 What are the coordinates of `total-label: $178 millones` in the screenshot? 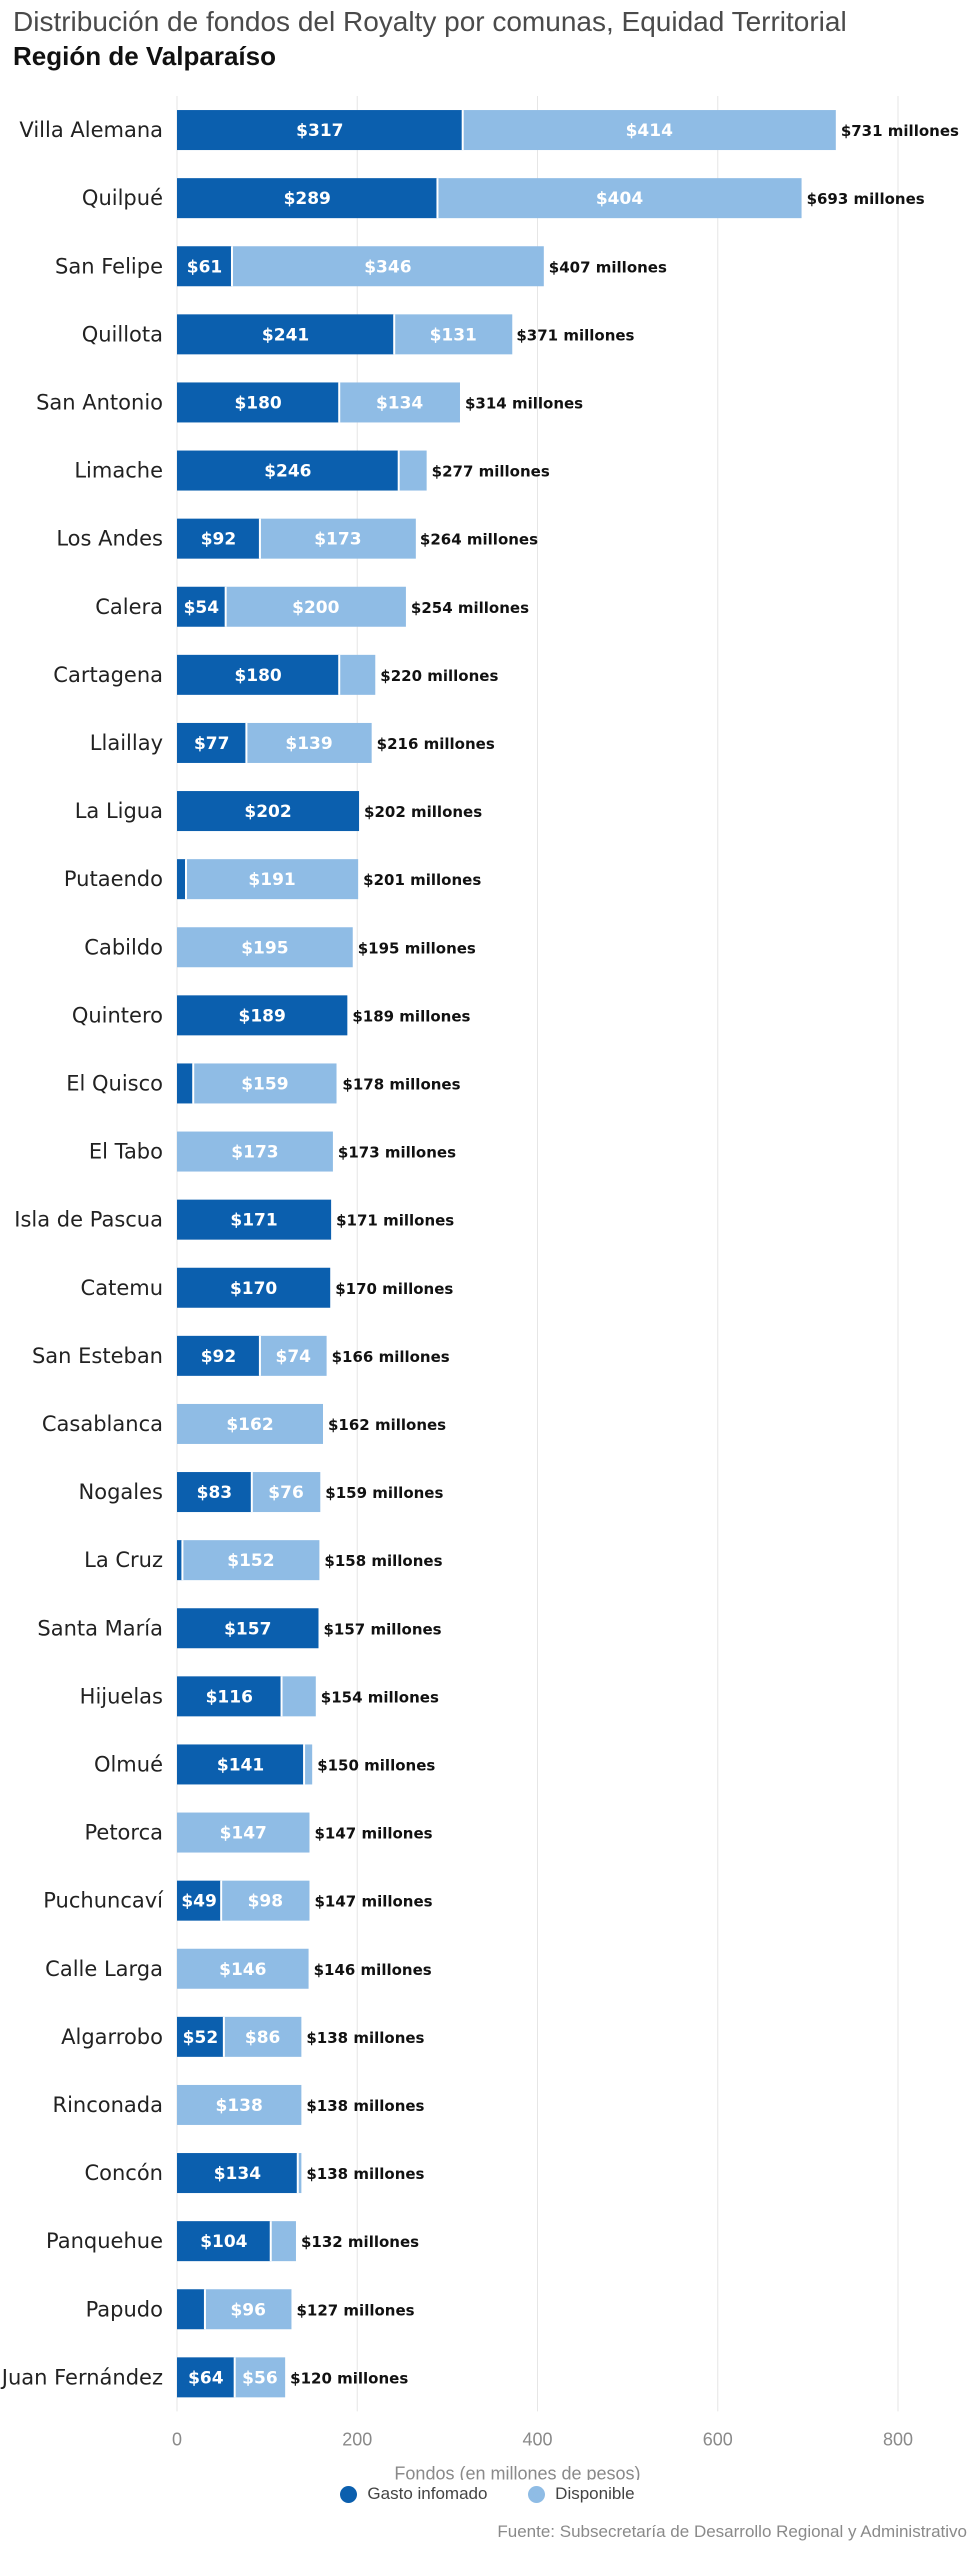 It's located at (401, 1084).